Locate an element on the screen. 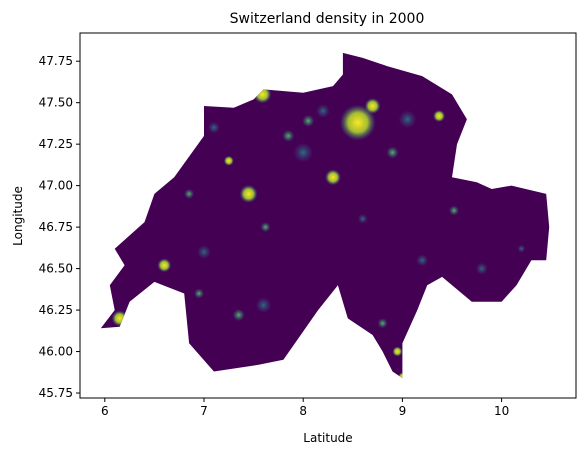  x-tick-label: 10 is located at coordinates (501, 411).